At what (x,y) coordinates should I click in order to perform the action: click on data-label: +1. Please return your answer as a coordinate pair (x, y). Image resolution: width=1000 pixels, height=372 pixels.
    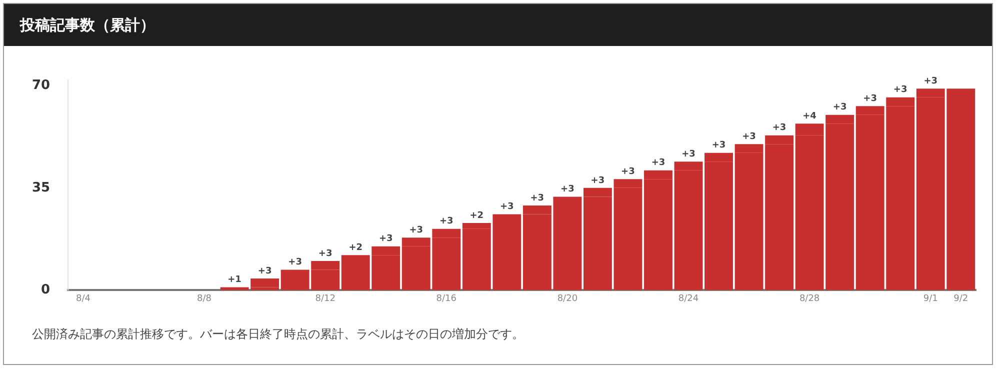
    Looking at the image, I should click on (235, 280).